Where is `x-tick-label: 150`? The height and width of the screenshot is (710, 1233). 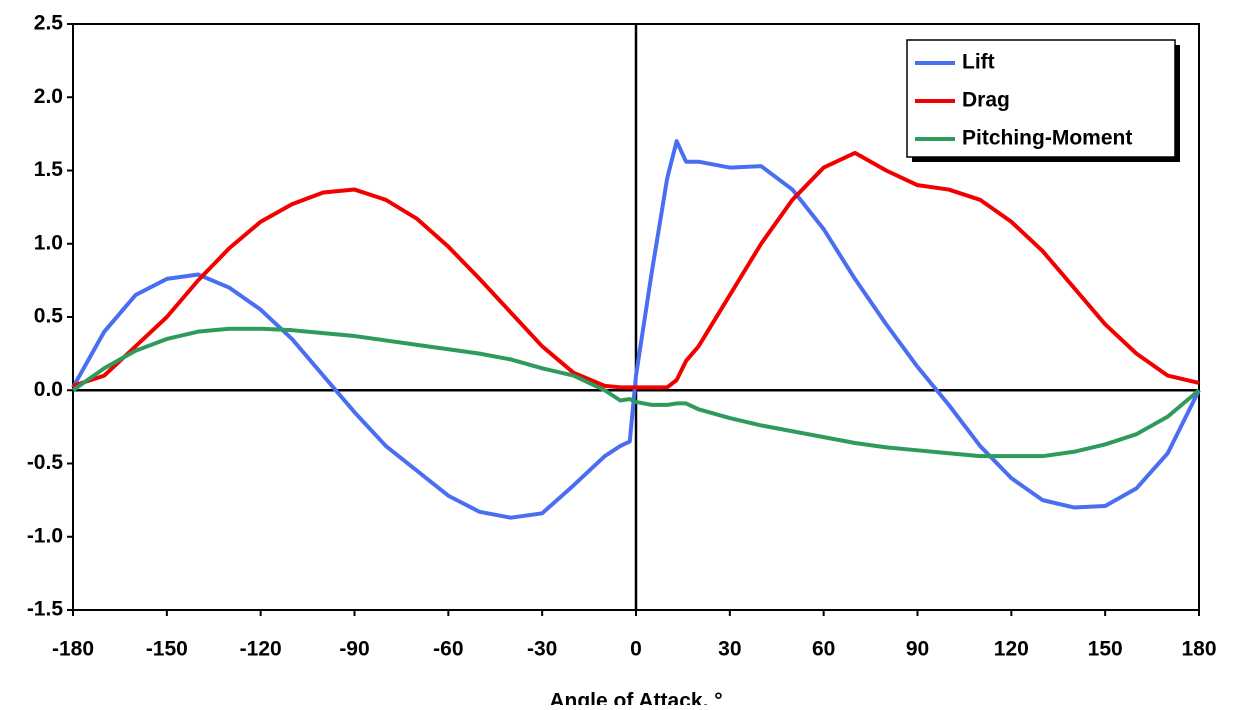
x-tick-label: 150 is located at coordinates (1105, 649).